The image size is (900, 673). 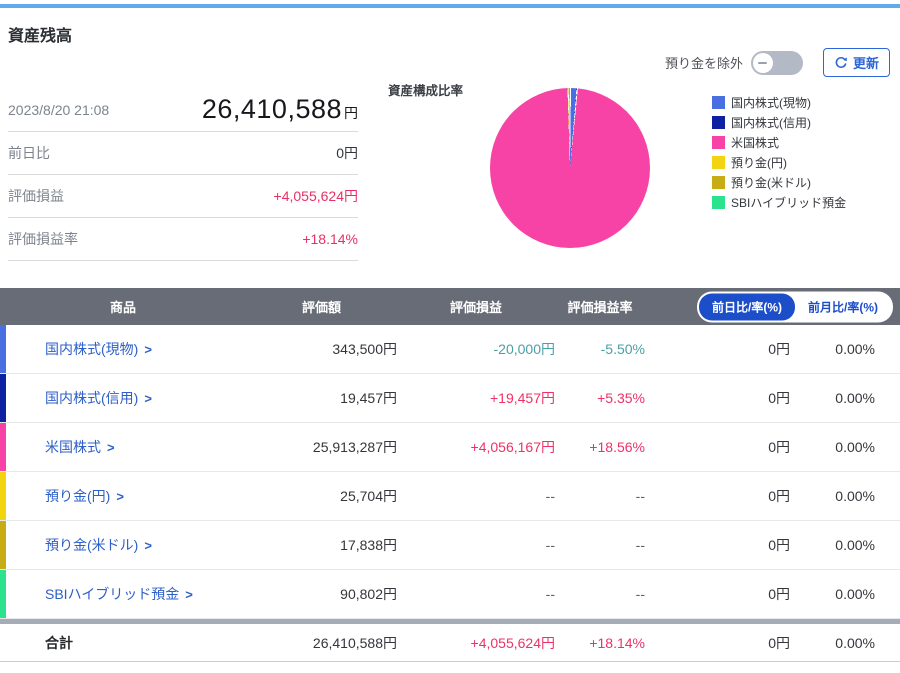 What do you see at coordinates (450, 621) in the screenshot?
I see `total-separator-bar` at bounding box center [450, 621].